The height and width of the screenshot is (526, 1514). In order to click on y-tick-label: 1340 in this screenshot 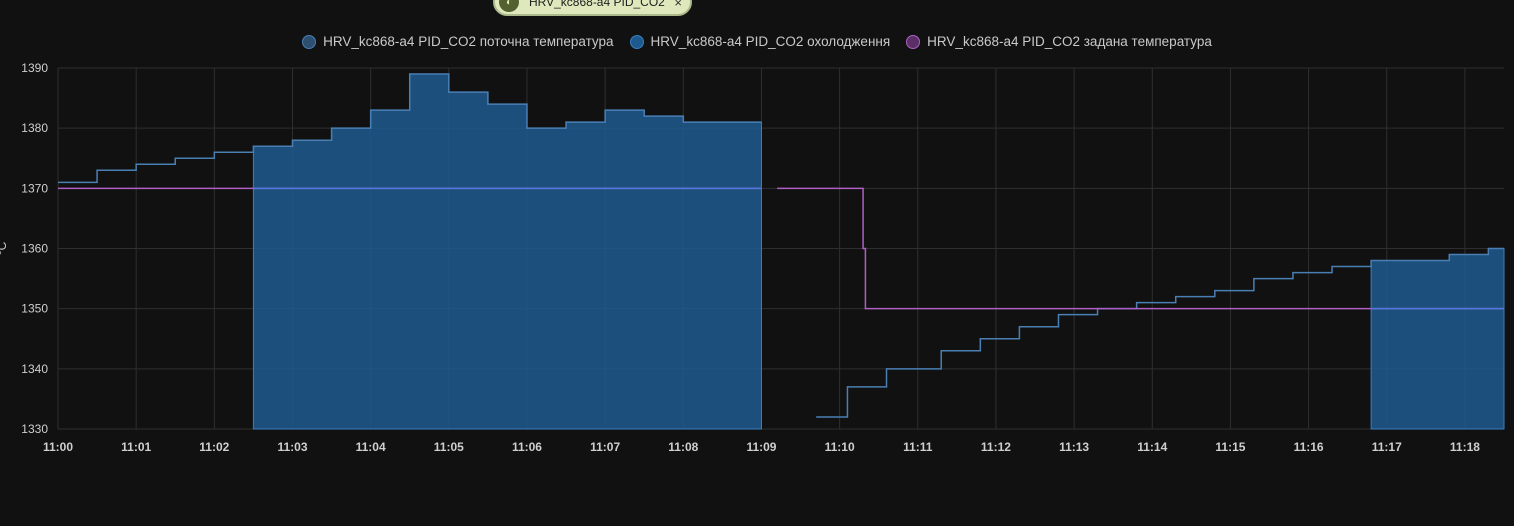, I will do `click(34, 369)`.